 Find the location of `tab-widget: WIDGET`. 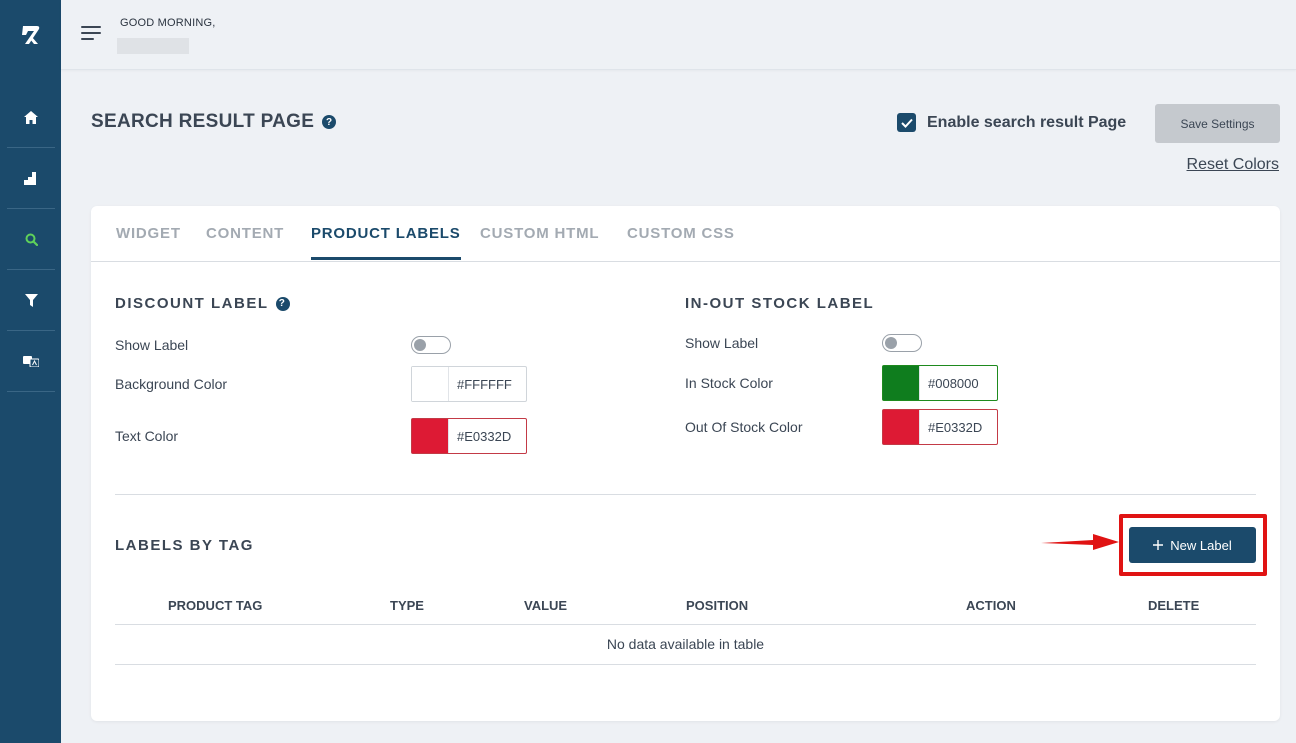

tab-widget: WIDGET is located at coordinates (148, 233).